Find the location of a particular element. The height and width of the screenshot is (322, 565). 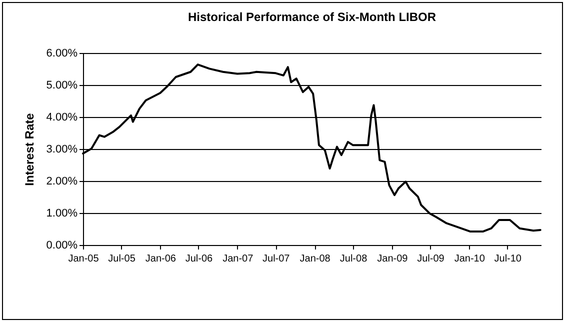

chart-title: Historical Performance of Six-Month LIBOR is located at coordinates (312, 17).